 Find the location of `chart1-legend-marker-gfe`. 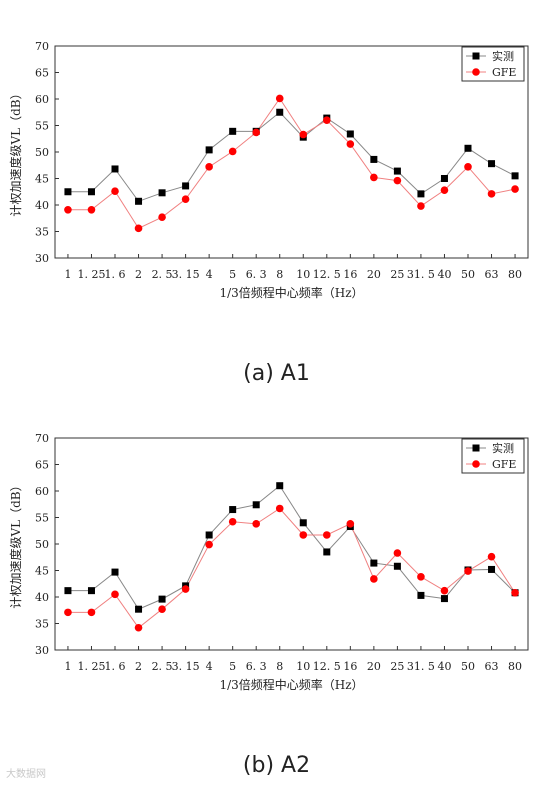

chart1-legend-marker-gfe is located at coordinates (476, 72).